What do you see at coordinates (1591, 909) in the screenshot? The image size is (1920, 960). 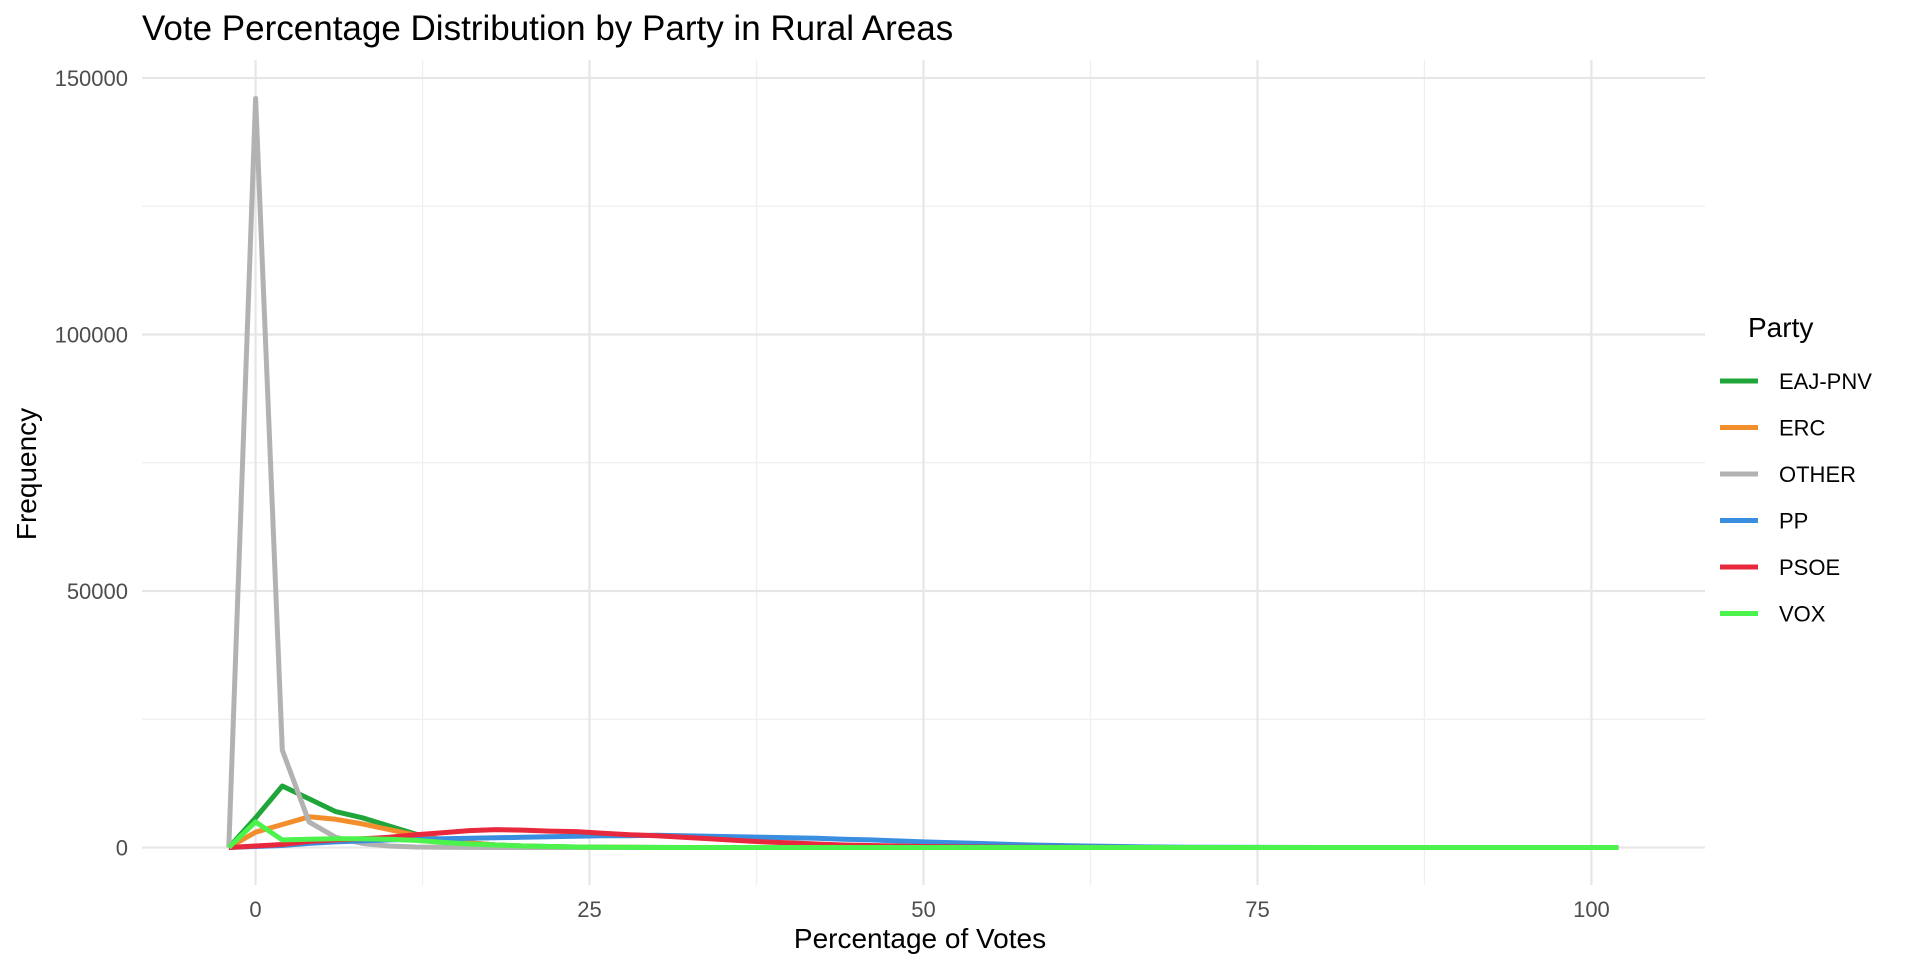 I see `x-tick-label: 100` at bounding box center [1591, 909].